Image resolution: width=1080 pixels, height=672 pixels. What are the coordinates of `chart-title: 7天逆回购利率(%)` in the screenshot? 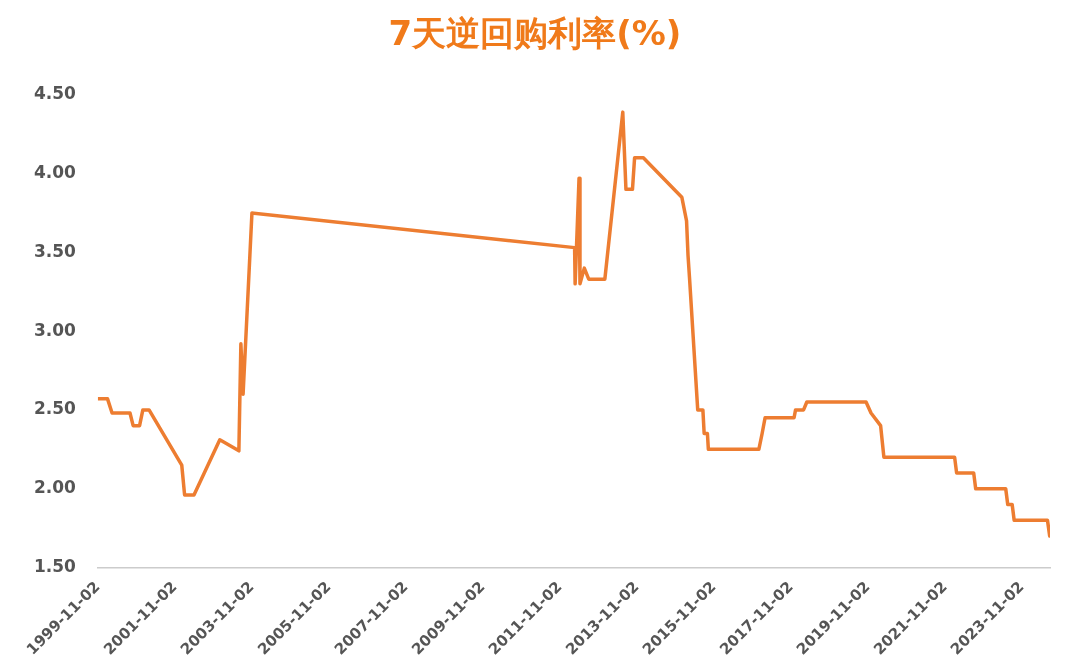 It's located at (535, 33).